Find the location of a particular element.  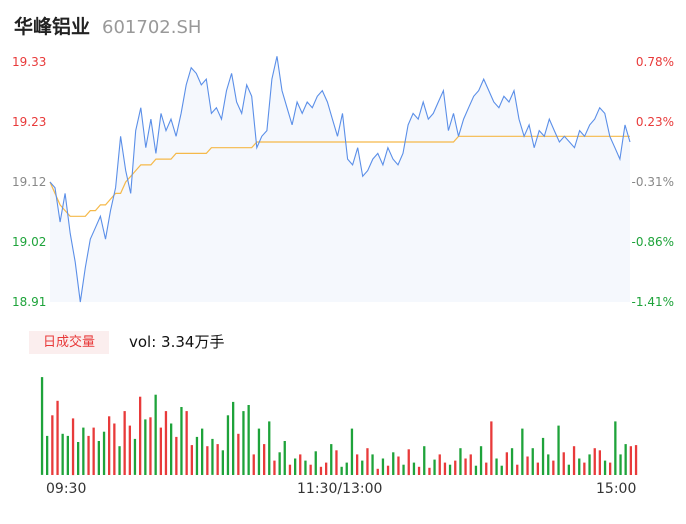

y-tick-label-percent: -1.41% is located at coordinates (652, 302).